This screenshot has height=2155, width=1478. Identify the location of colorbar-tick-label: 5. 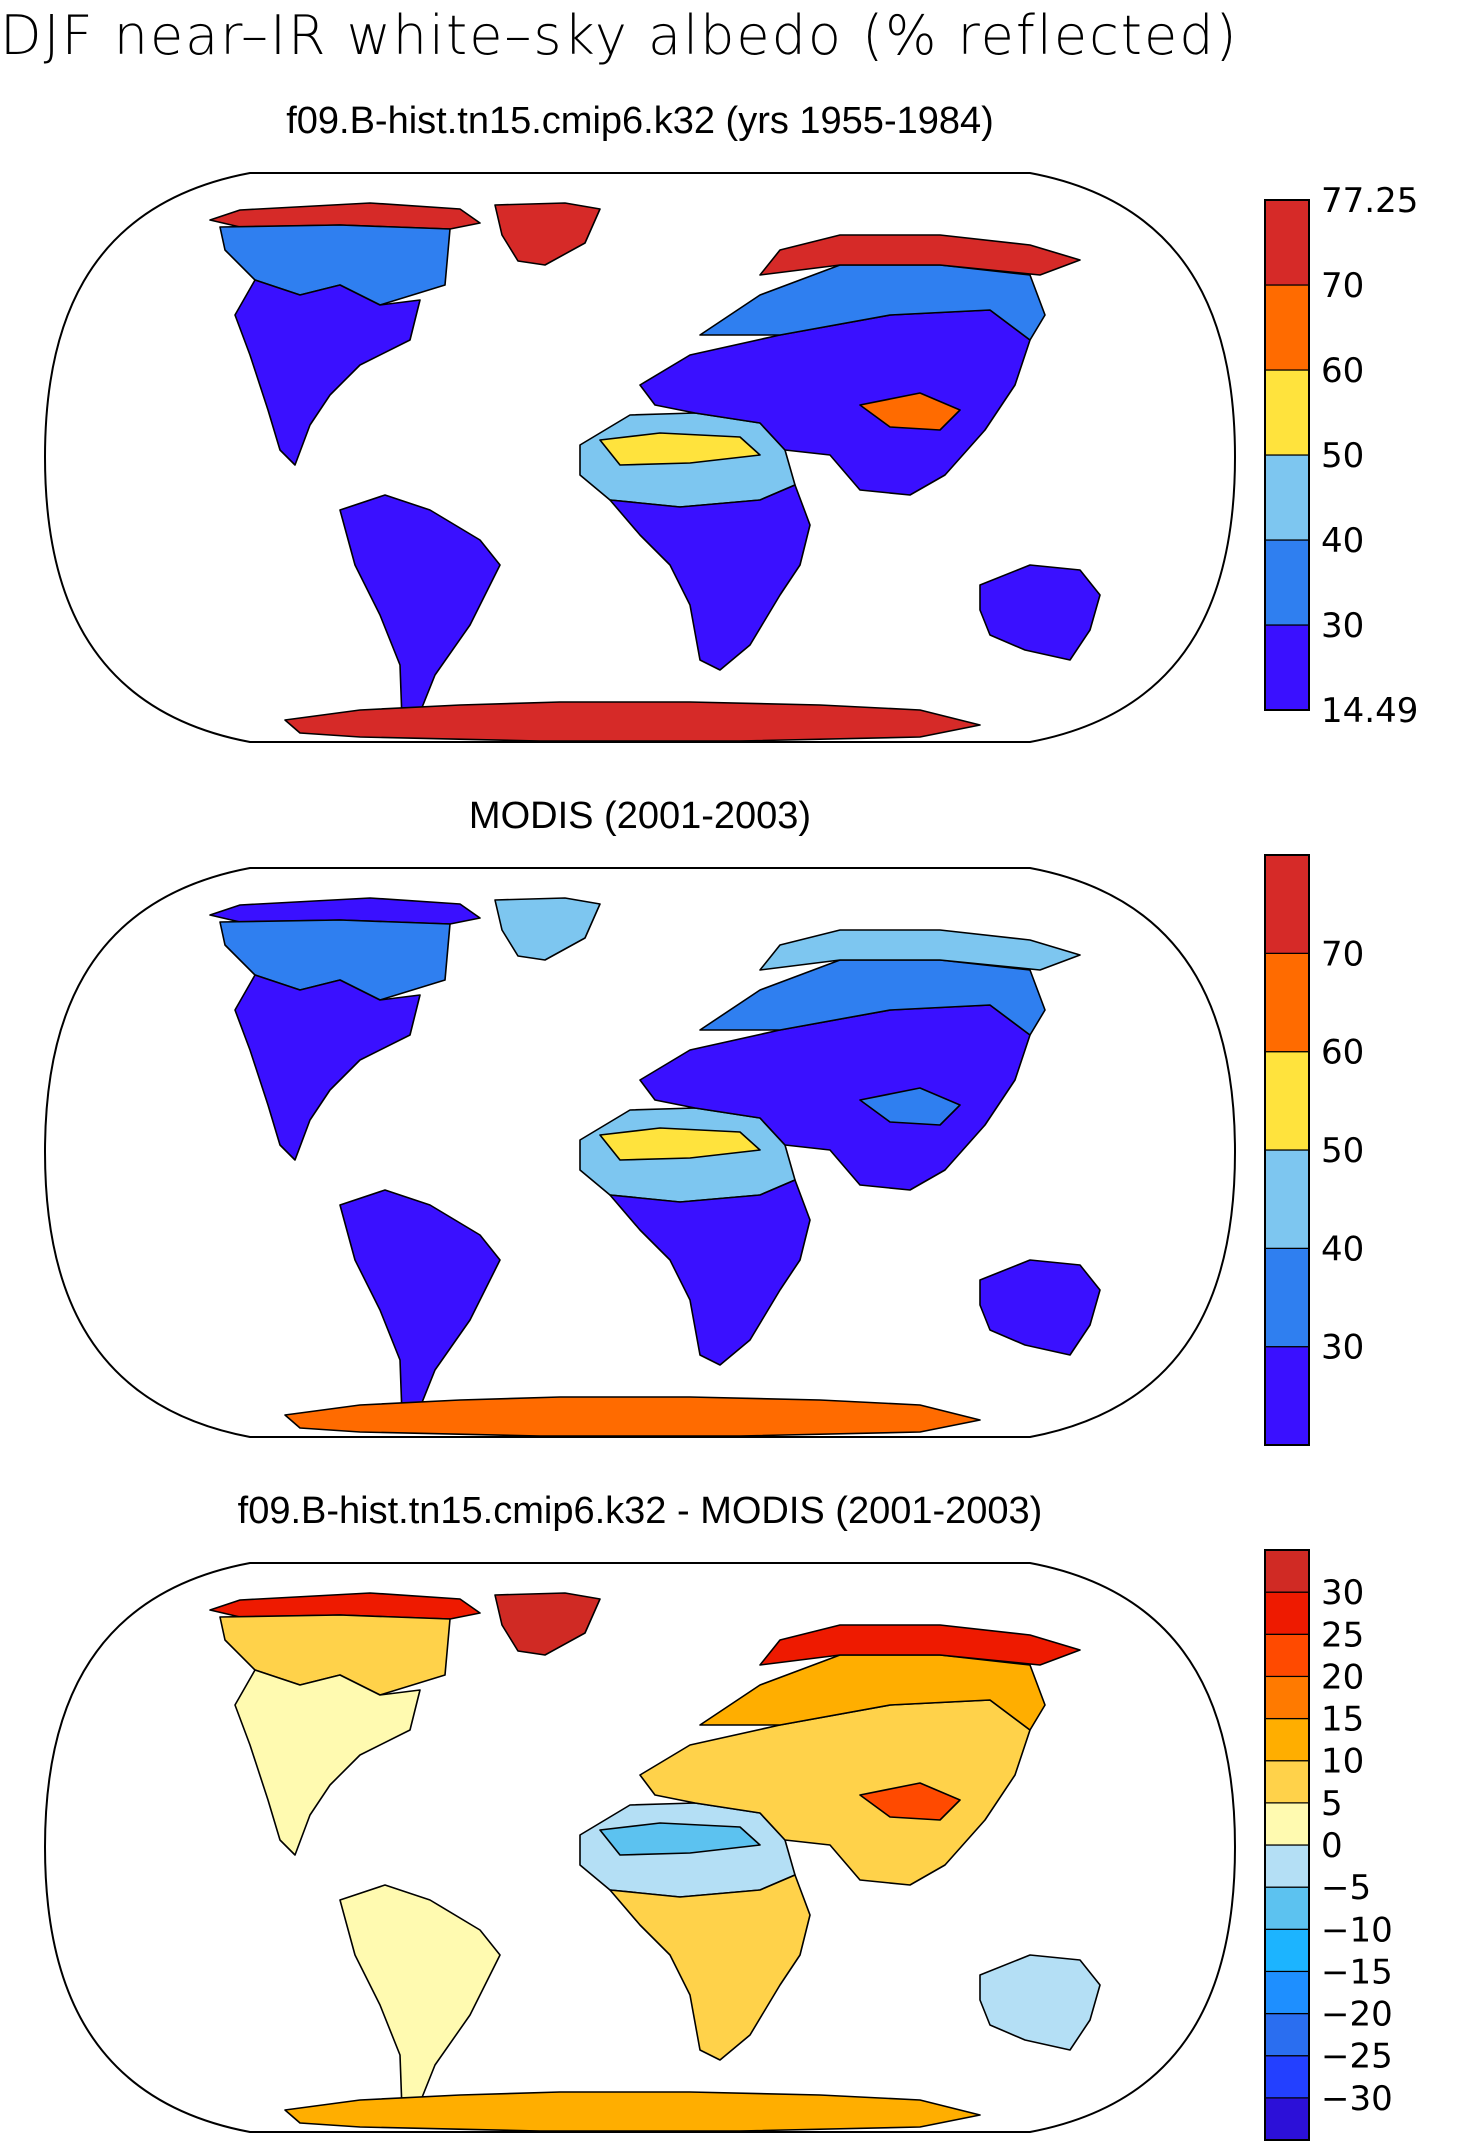
(1332, 1804).